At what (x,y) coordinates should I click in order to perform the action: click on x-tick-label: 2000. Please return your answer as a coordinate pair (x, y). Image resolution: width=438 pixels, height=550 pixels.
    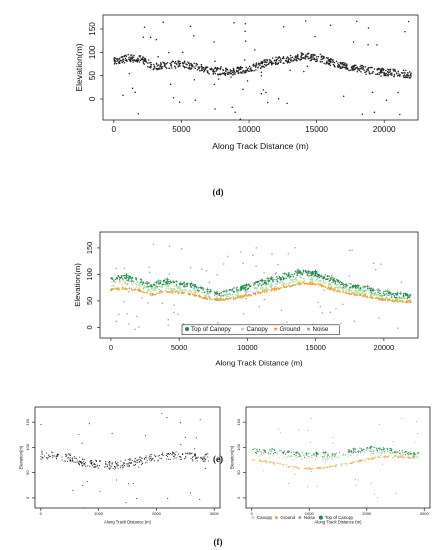
    Looking at the image, I should click on (367, 513).